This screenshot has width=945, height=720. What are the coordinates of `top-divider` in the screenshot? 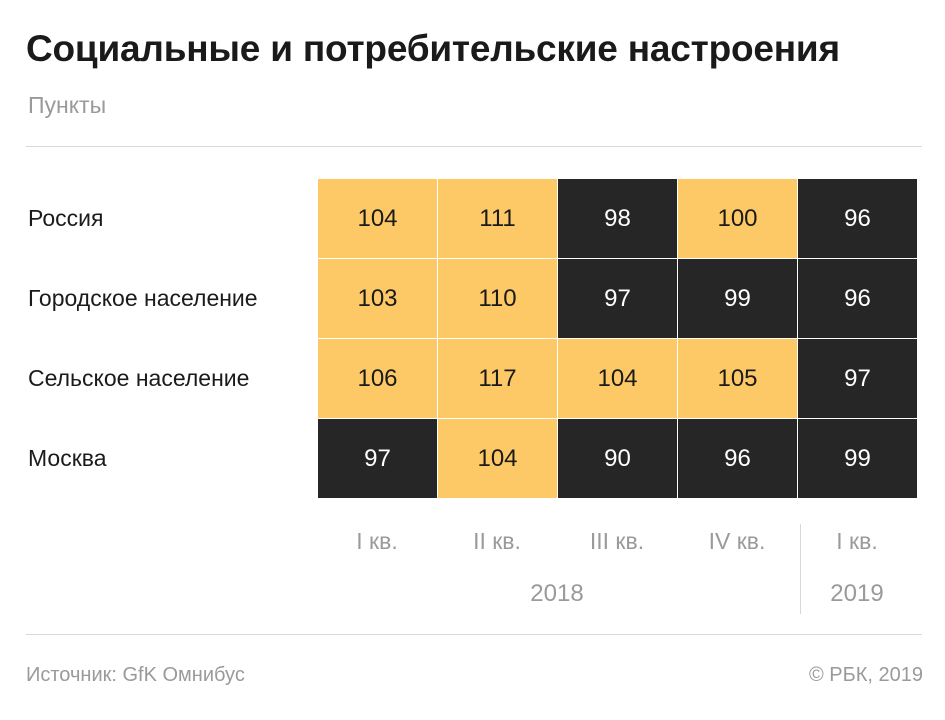 It's located at (474, 146).